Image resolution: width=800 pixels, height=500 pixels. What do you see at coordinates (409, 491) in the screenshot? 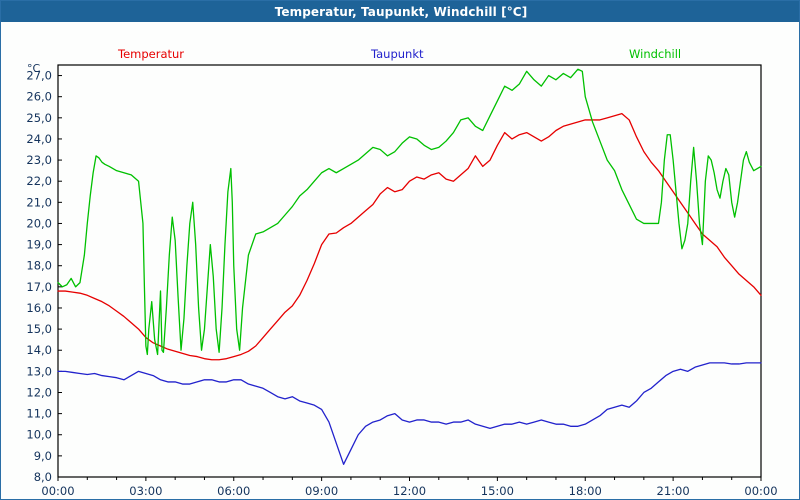
I see `x-axis-time-label: 12:00` at bounding box center [409, 491].